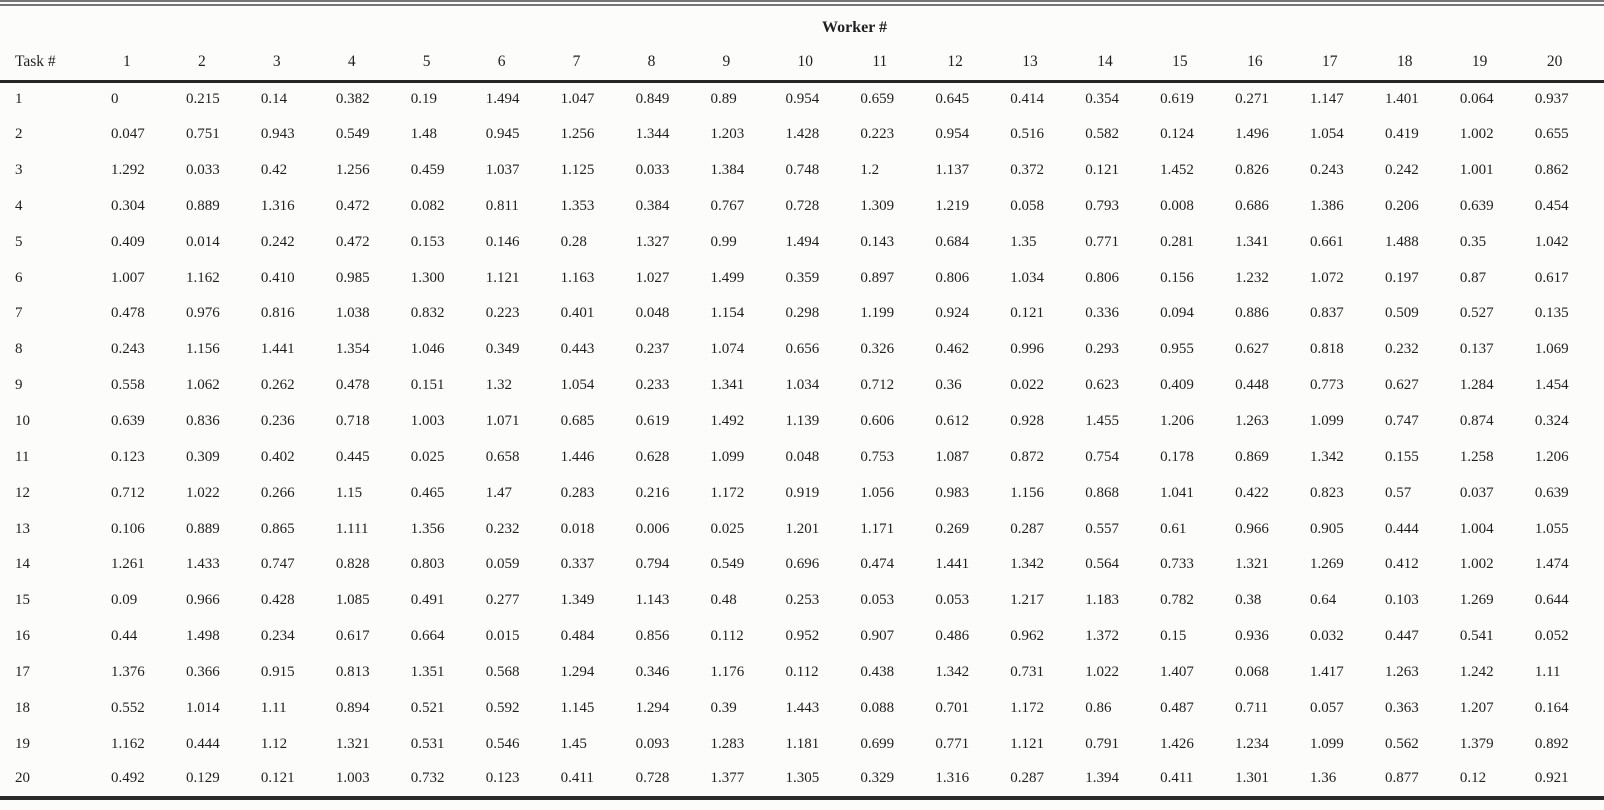 The height and width of the screenshot is (810, 1604). Describe the element at coordinates (1551, 564) in the screenshot. I see `value-cell: 1.474` at that location.